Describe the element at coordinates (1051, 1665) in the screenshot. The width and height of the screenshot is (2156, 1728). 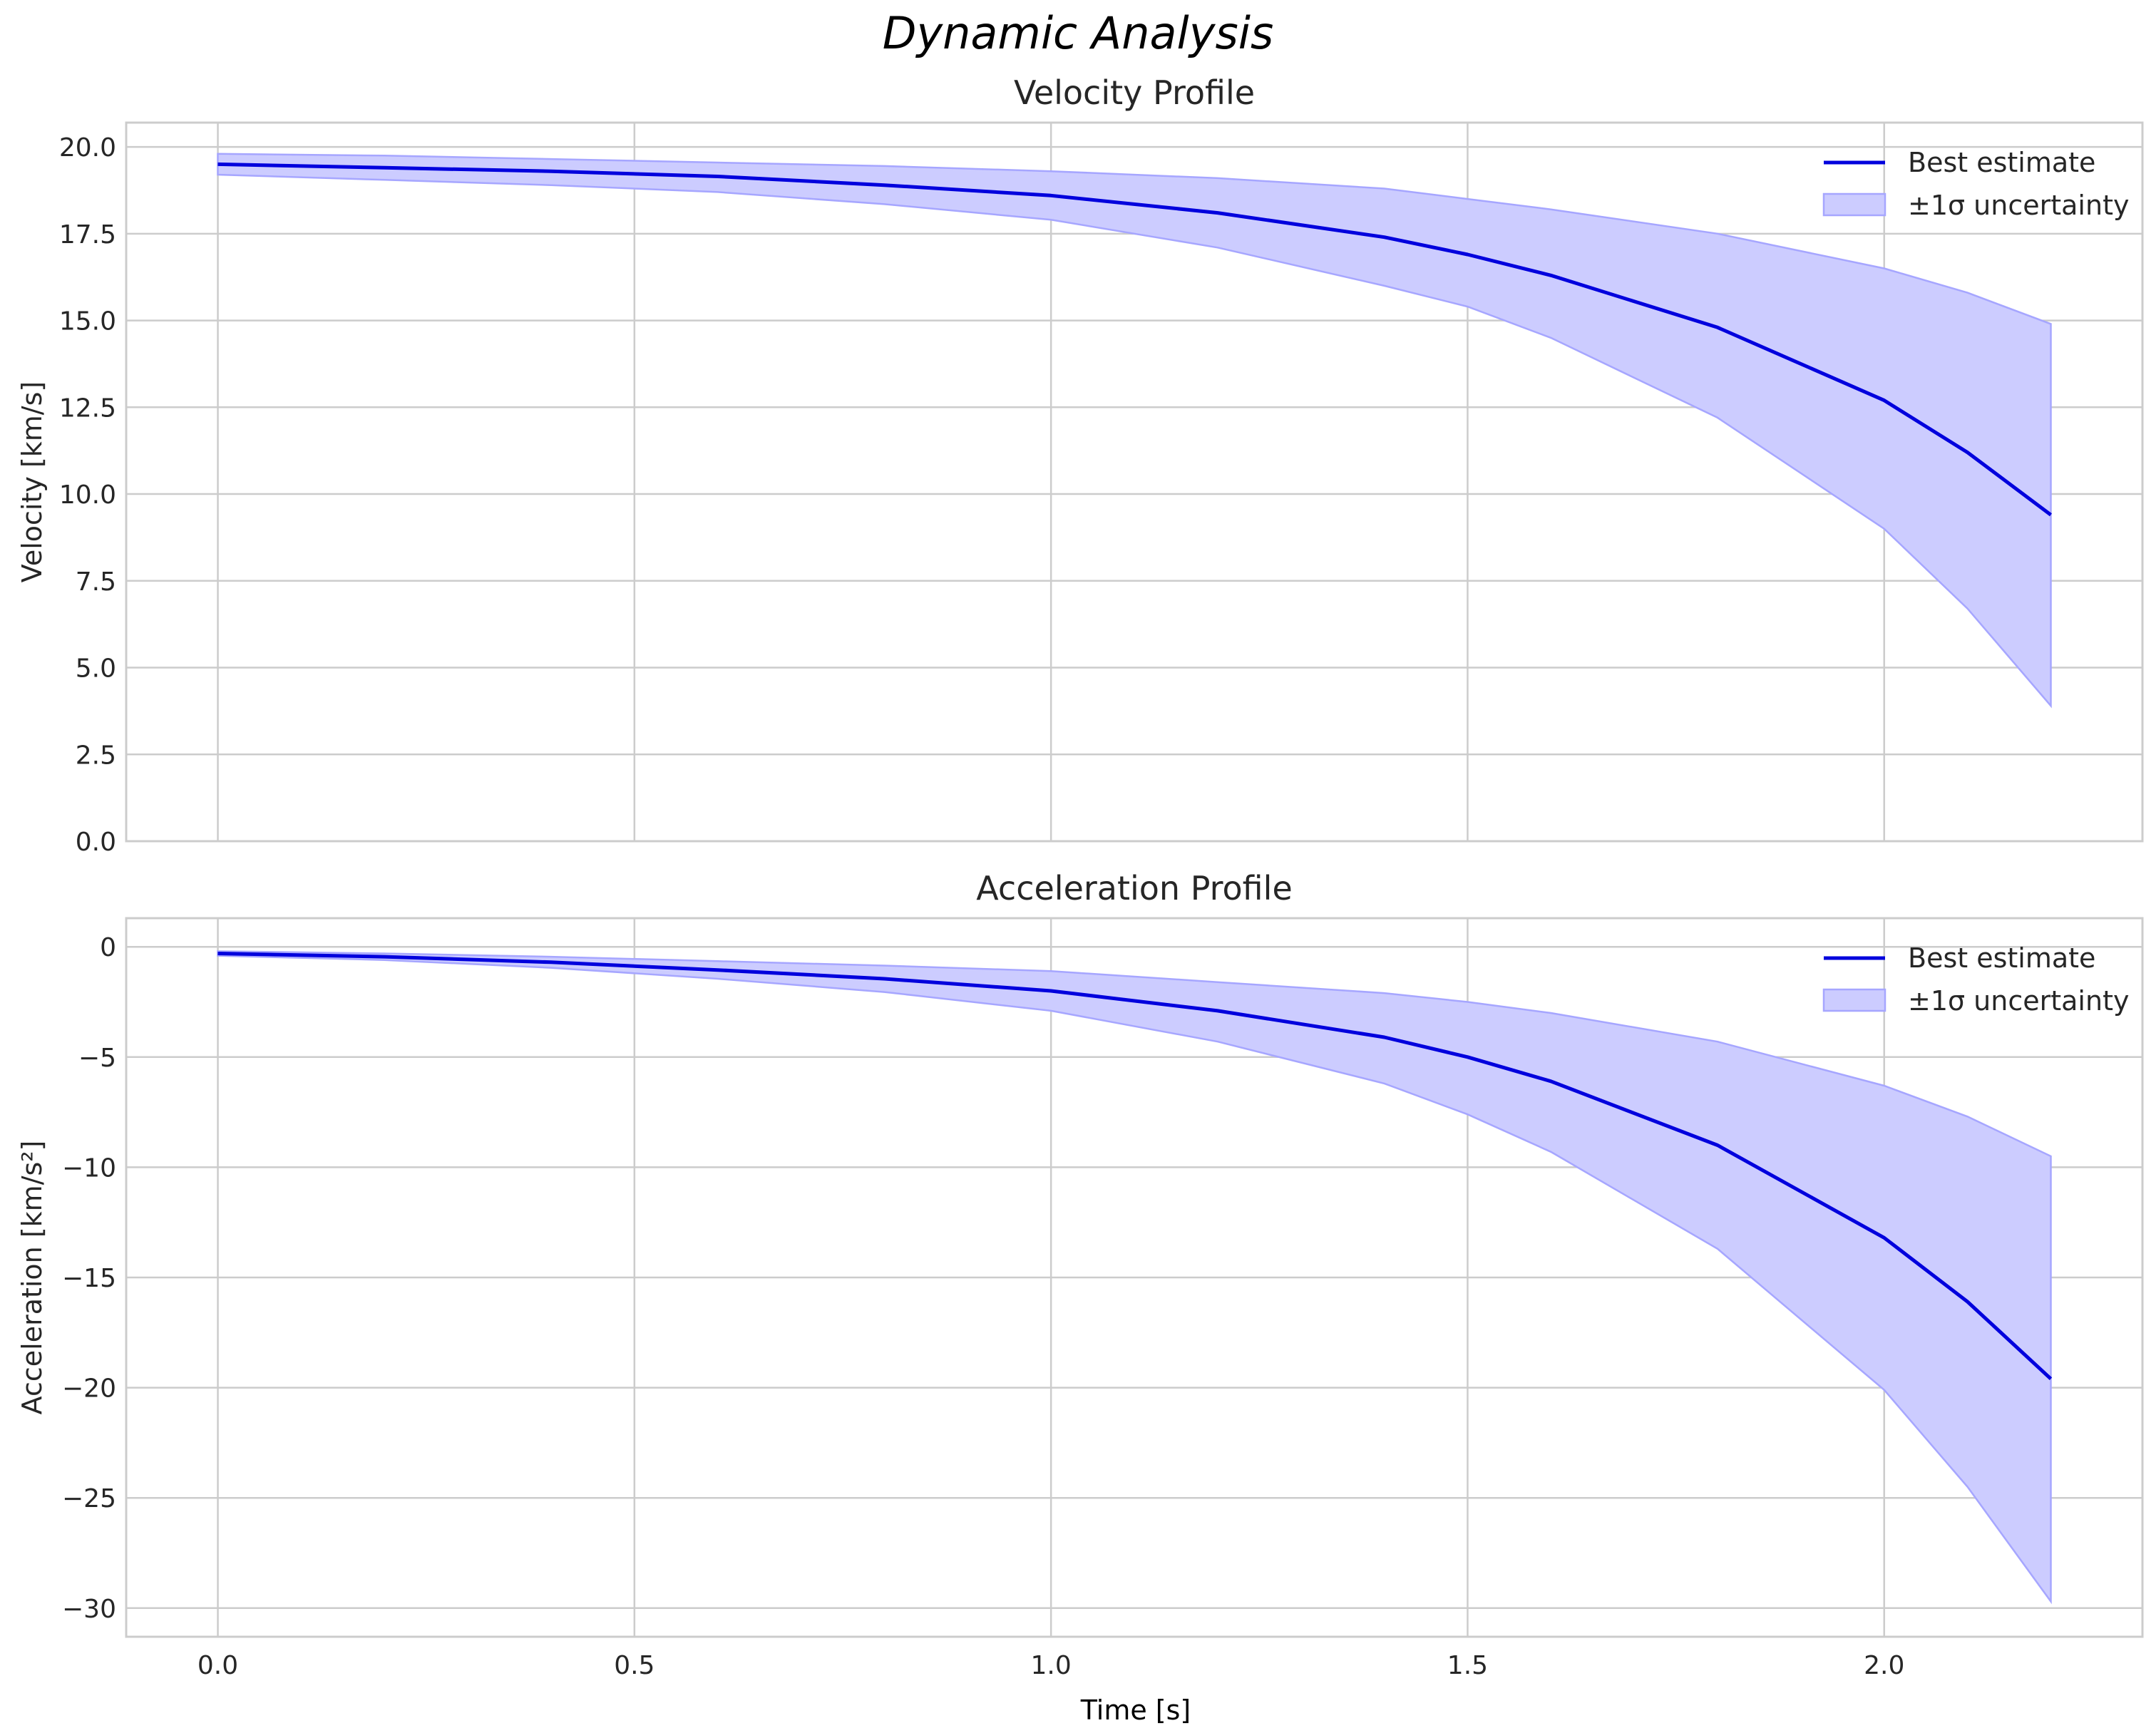
I see `x-tick-label: 1.0` at that location.